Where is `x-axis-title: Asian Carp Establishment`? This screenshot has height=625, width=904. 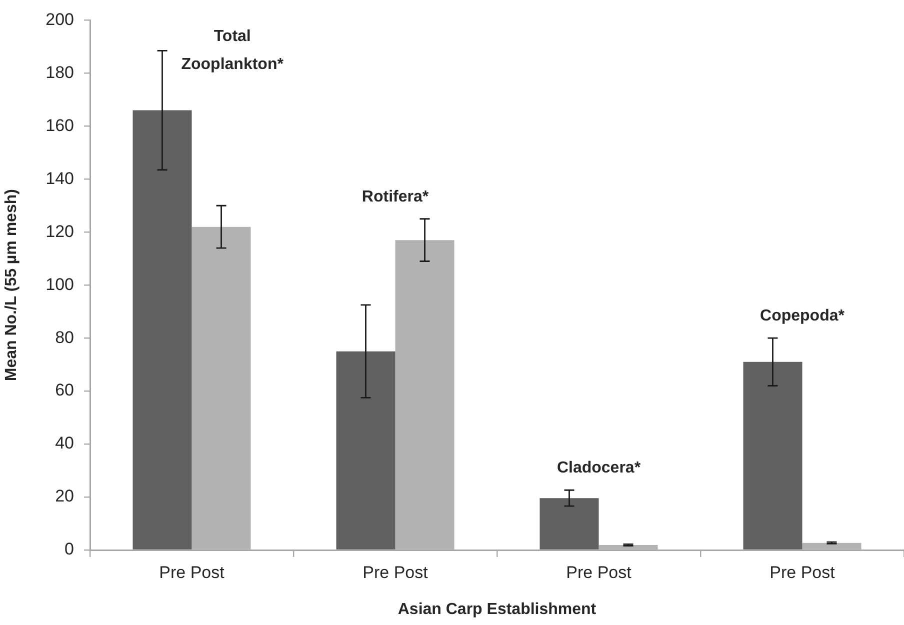
x-axis-title: Asian Carp Establishment is located at coordinates (497, 609).